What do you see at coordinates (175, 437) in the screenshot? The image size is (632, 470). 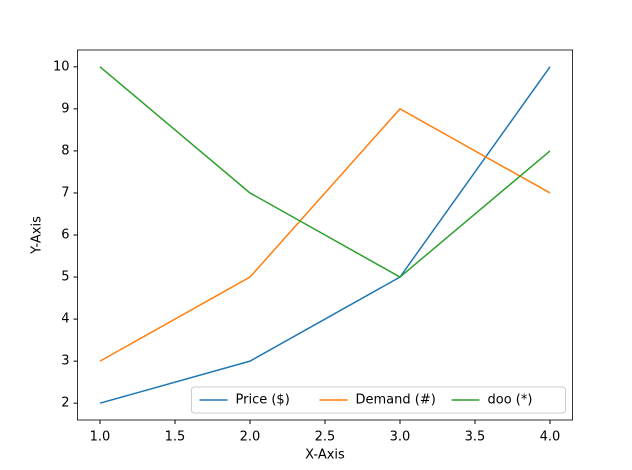 I see `x-tick-label: 1.5` at bounding box center [175, 437].